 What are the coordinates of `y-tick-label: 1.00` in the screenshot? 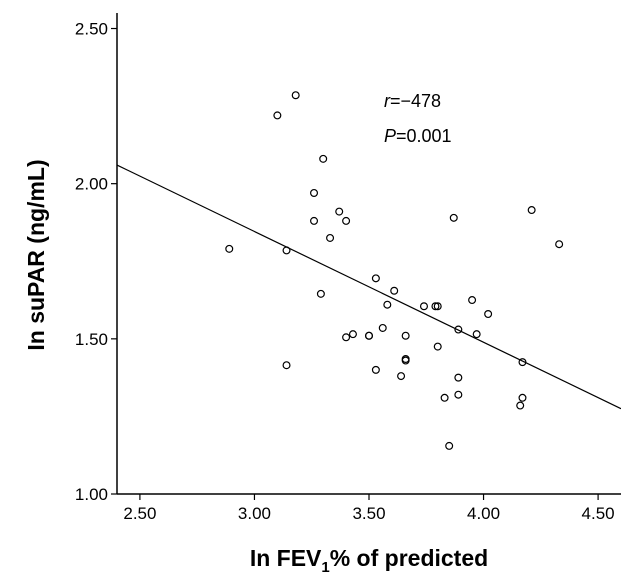 It's located at (91, 494).